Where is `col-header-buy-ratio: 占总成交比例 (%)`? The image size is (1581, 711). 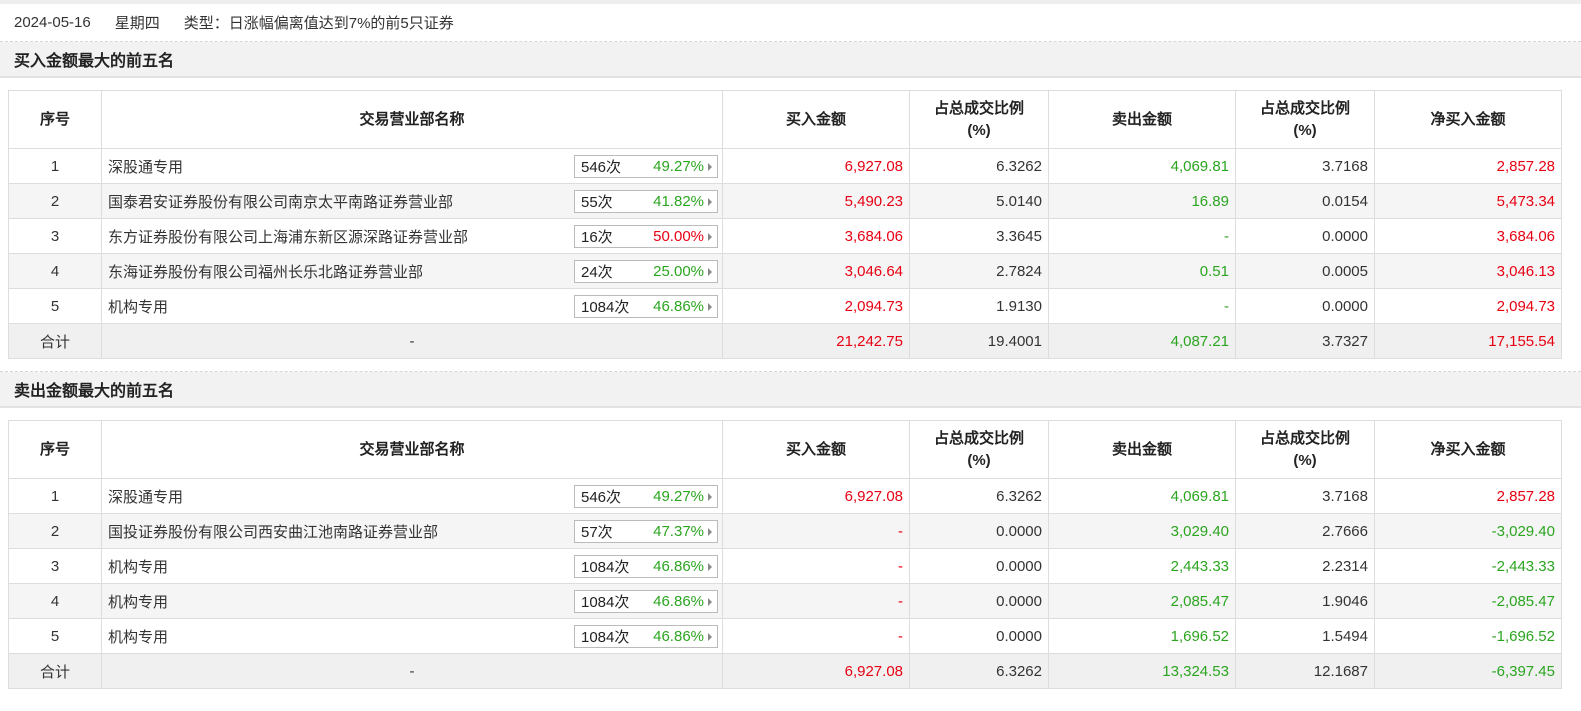 col-header-buy-ratio: 占总成交比例 (%) is located at coordinates (979, 449).